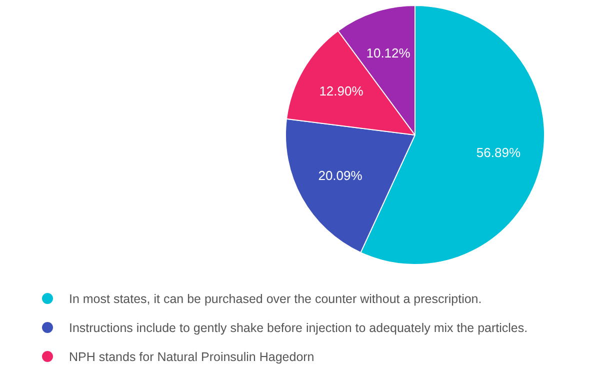 This screenshot has width=597, height=372. What do you see at coordinates (341, 90) in the screenshot?
I see `data-label: 12.90%` at bounding box center [341, 90].